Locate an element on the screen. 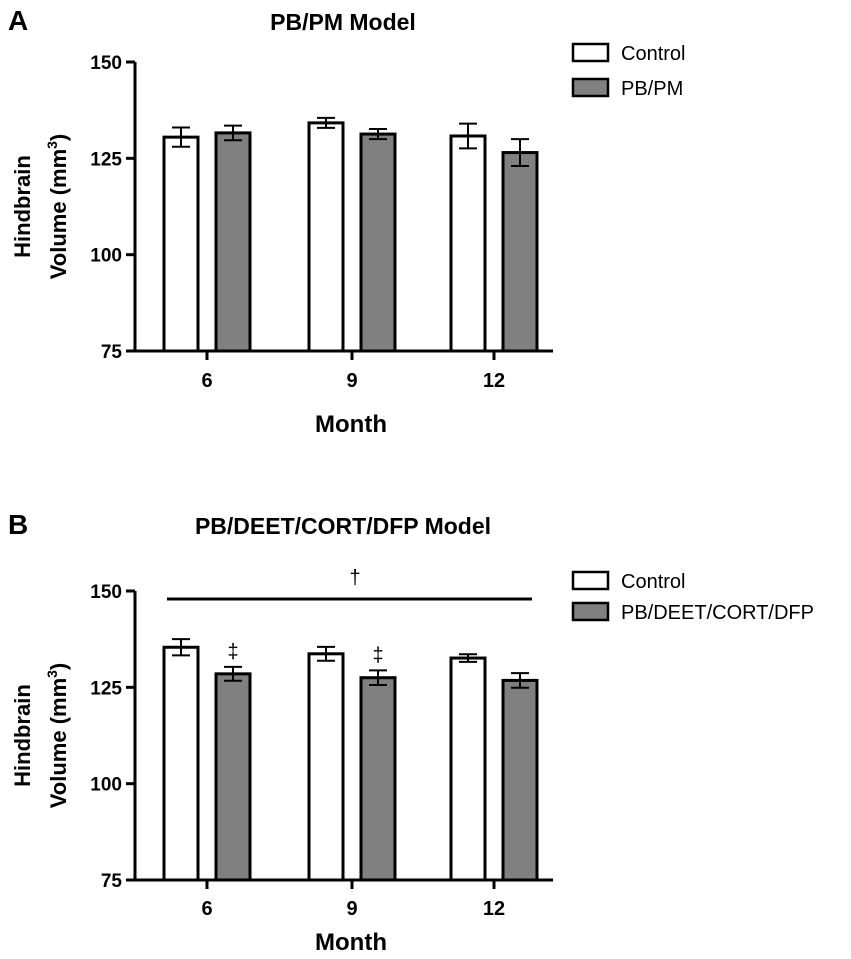 Image resolution: width=851 pixels, height=959 pixels. chart-title: PB/PM Model is located at coordinates (343, 22).